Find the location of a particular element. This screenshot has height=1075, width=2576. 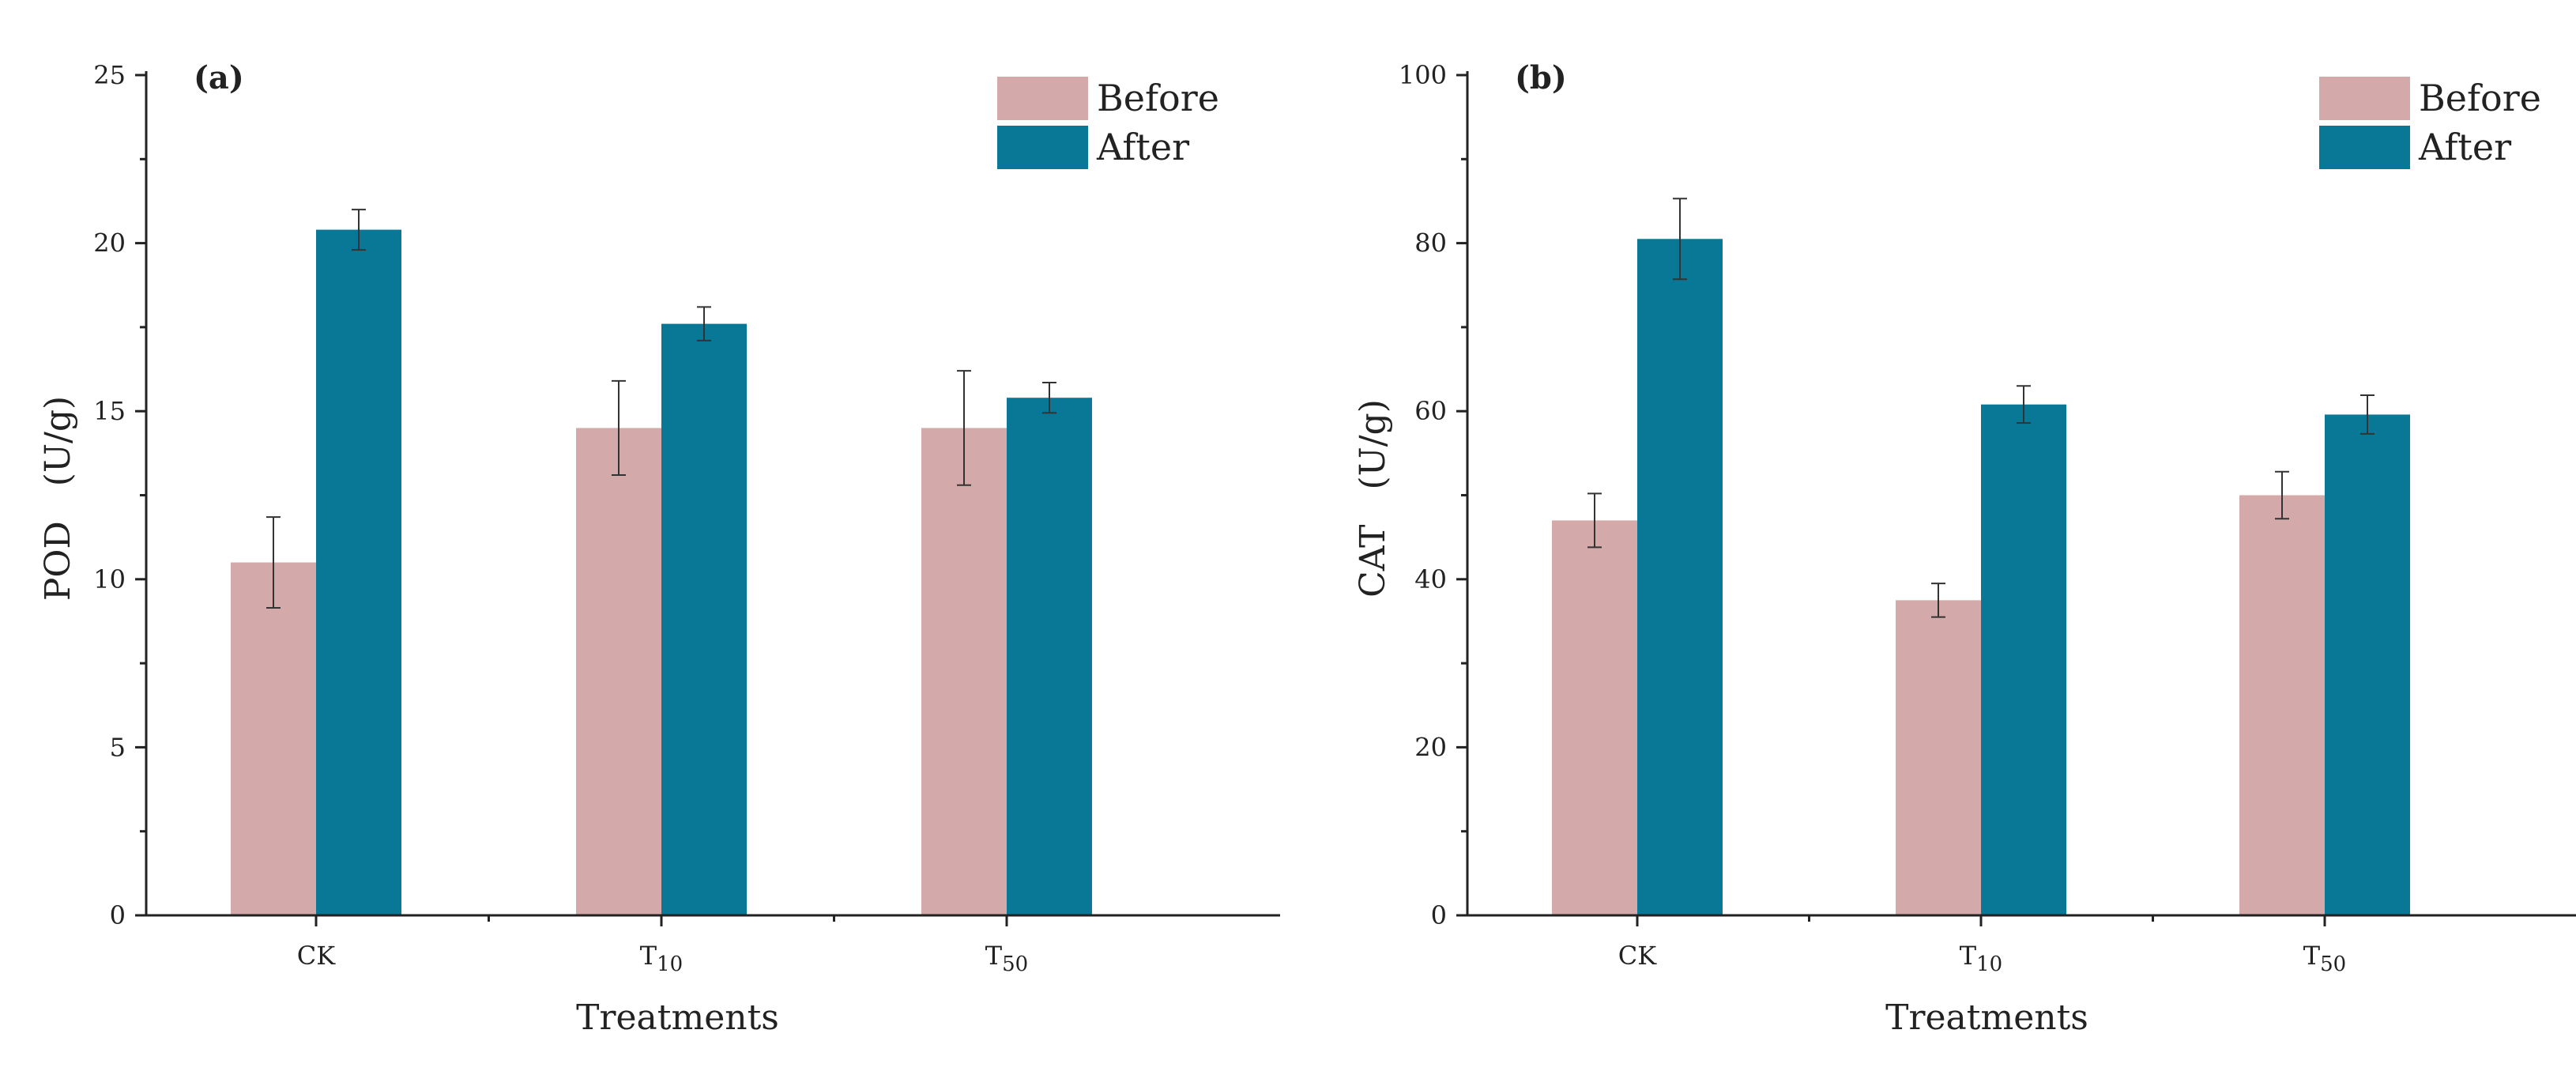

y-tick-label: 25 is located at coordinates (109, 75).